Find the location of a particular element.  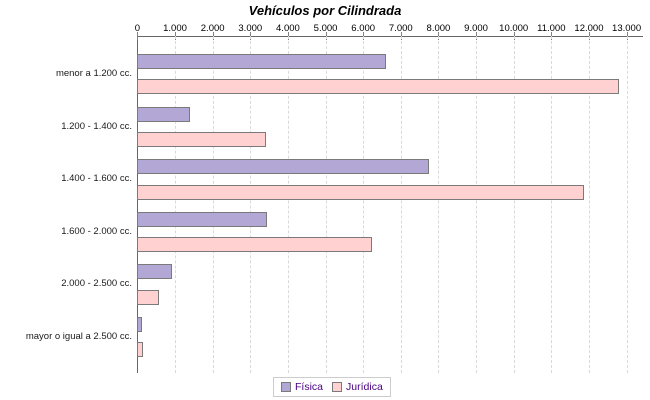

y-axis-line is located at coordinates (138, 204).